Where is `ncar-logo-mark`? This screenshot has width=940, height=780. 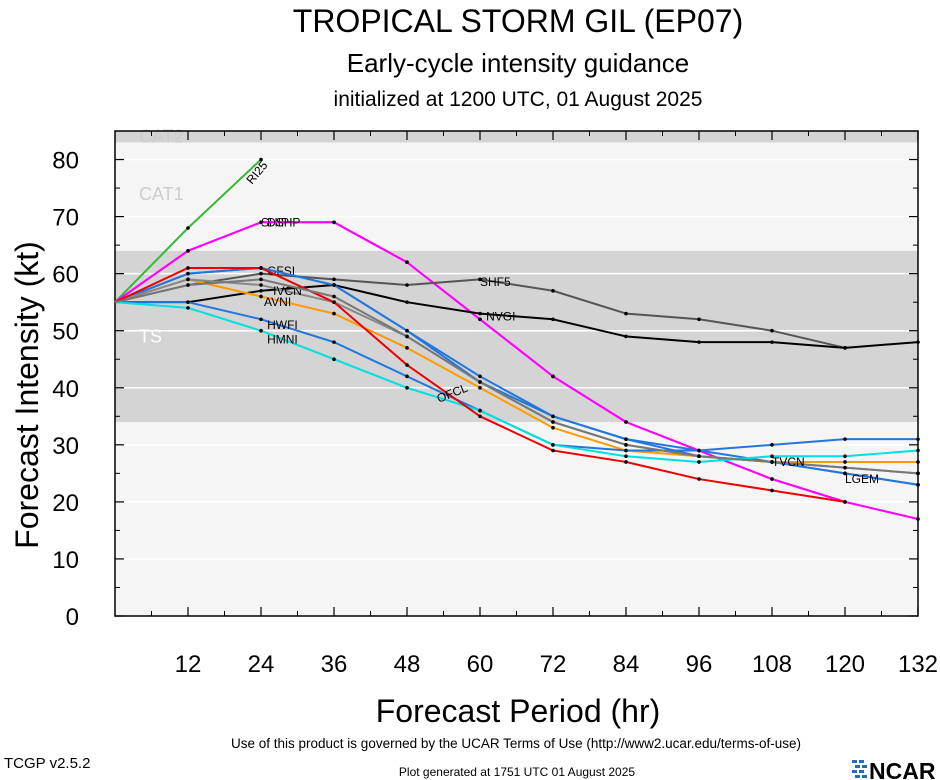
ncar-logo-mark is located at coordinates (859, 769).